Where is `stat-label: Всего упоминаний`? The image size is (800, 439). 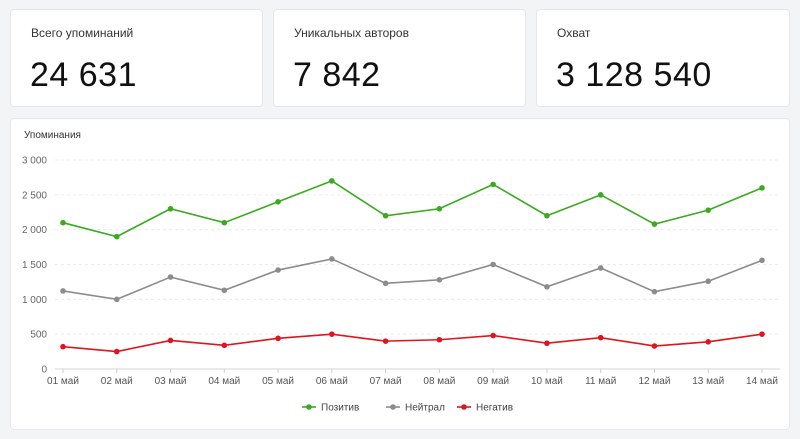 stat-label: Всего упоминаний is located at coordinates (82, 33).